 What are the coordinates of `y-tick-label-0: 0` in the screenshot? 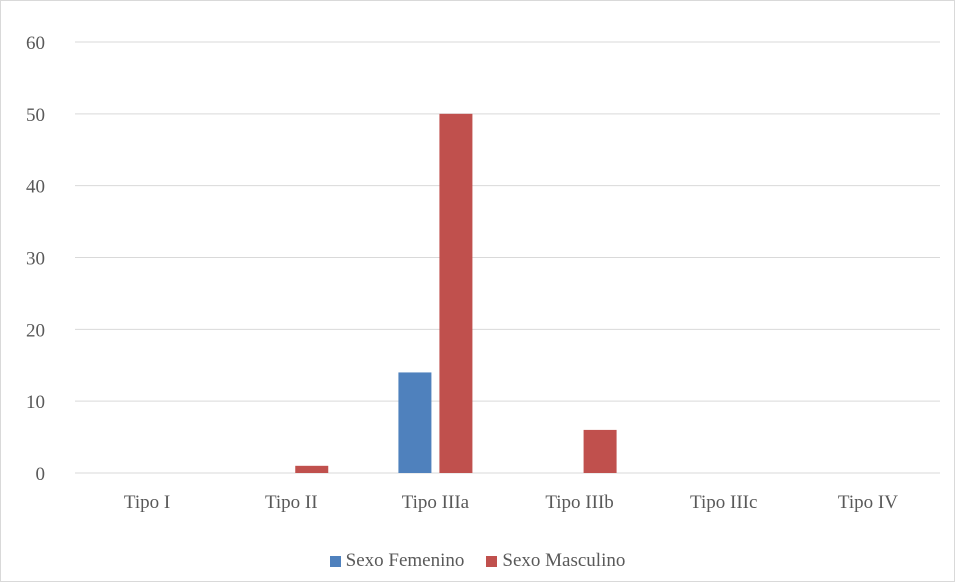 It's located at (41, 474).